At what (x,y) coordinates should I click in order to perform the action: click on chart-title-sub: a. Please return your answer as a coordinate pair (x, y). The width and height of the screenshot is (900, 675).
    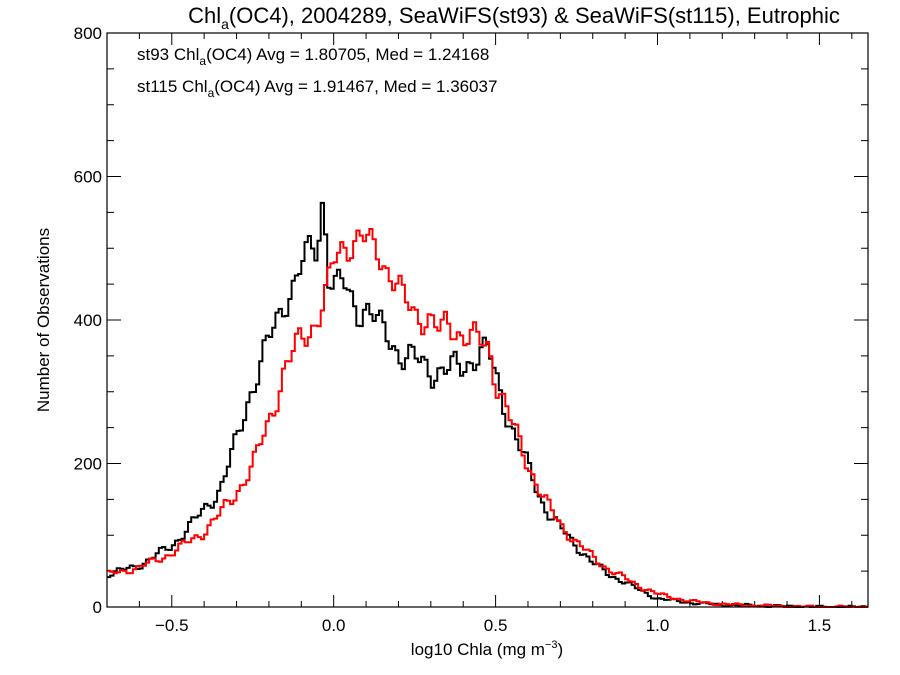
    Looking at the image, I should click on (225, 24).